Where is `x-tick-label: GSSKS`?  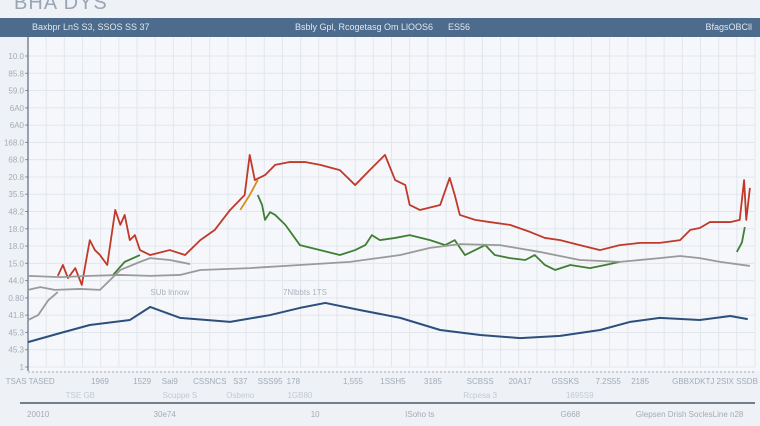
x-tick-label: GSSKS is located at coordinates (565, 381).